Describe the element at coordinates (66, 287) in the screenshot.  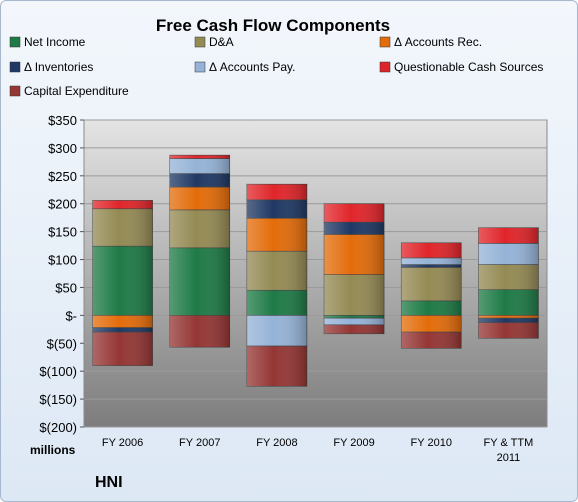
I see `y-tick-label: $50` at that location.